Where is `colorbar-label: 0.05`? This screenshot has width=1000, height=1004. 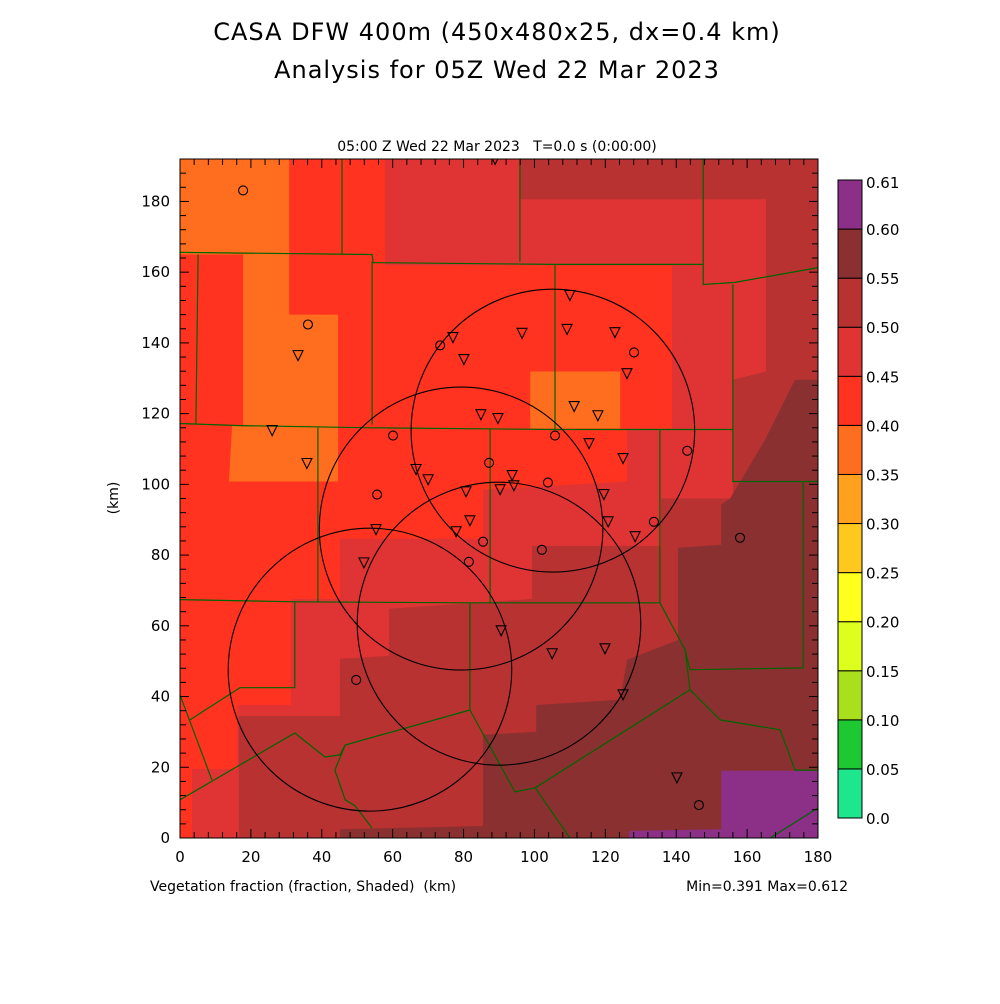
colorbar-label: 0.05 is located at coordinates (882, 770).